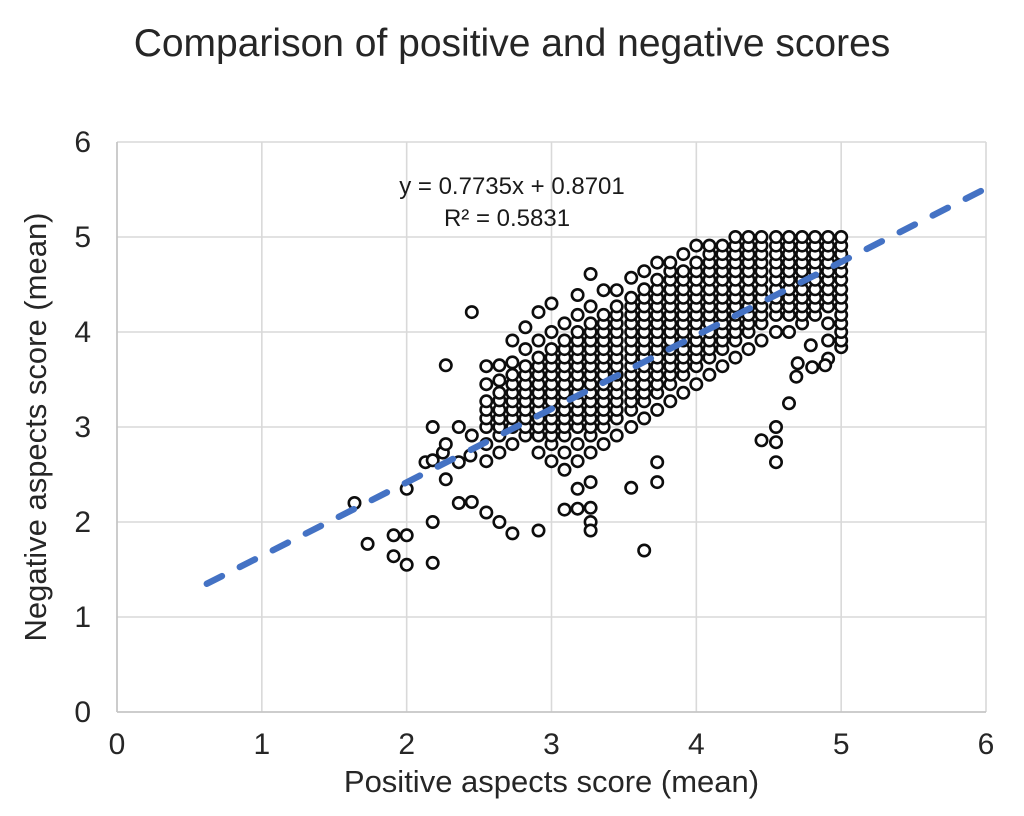 This screenshot has height=816, width=1024. I want to click on x-tick-label: 6, so click(986, 744).